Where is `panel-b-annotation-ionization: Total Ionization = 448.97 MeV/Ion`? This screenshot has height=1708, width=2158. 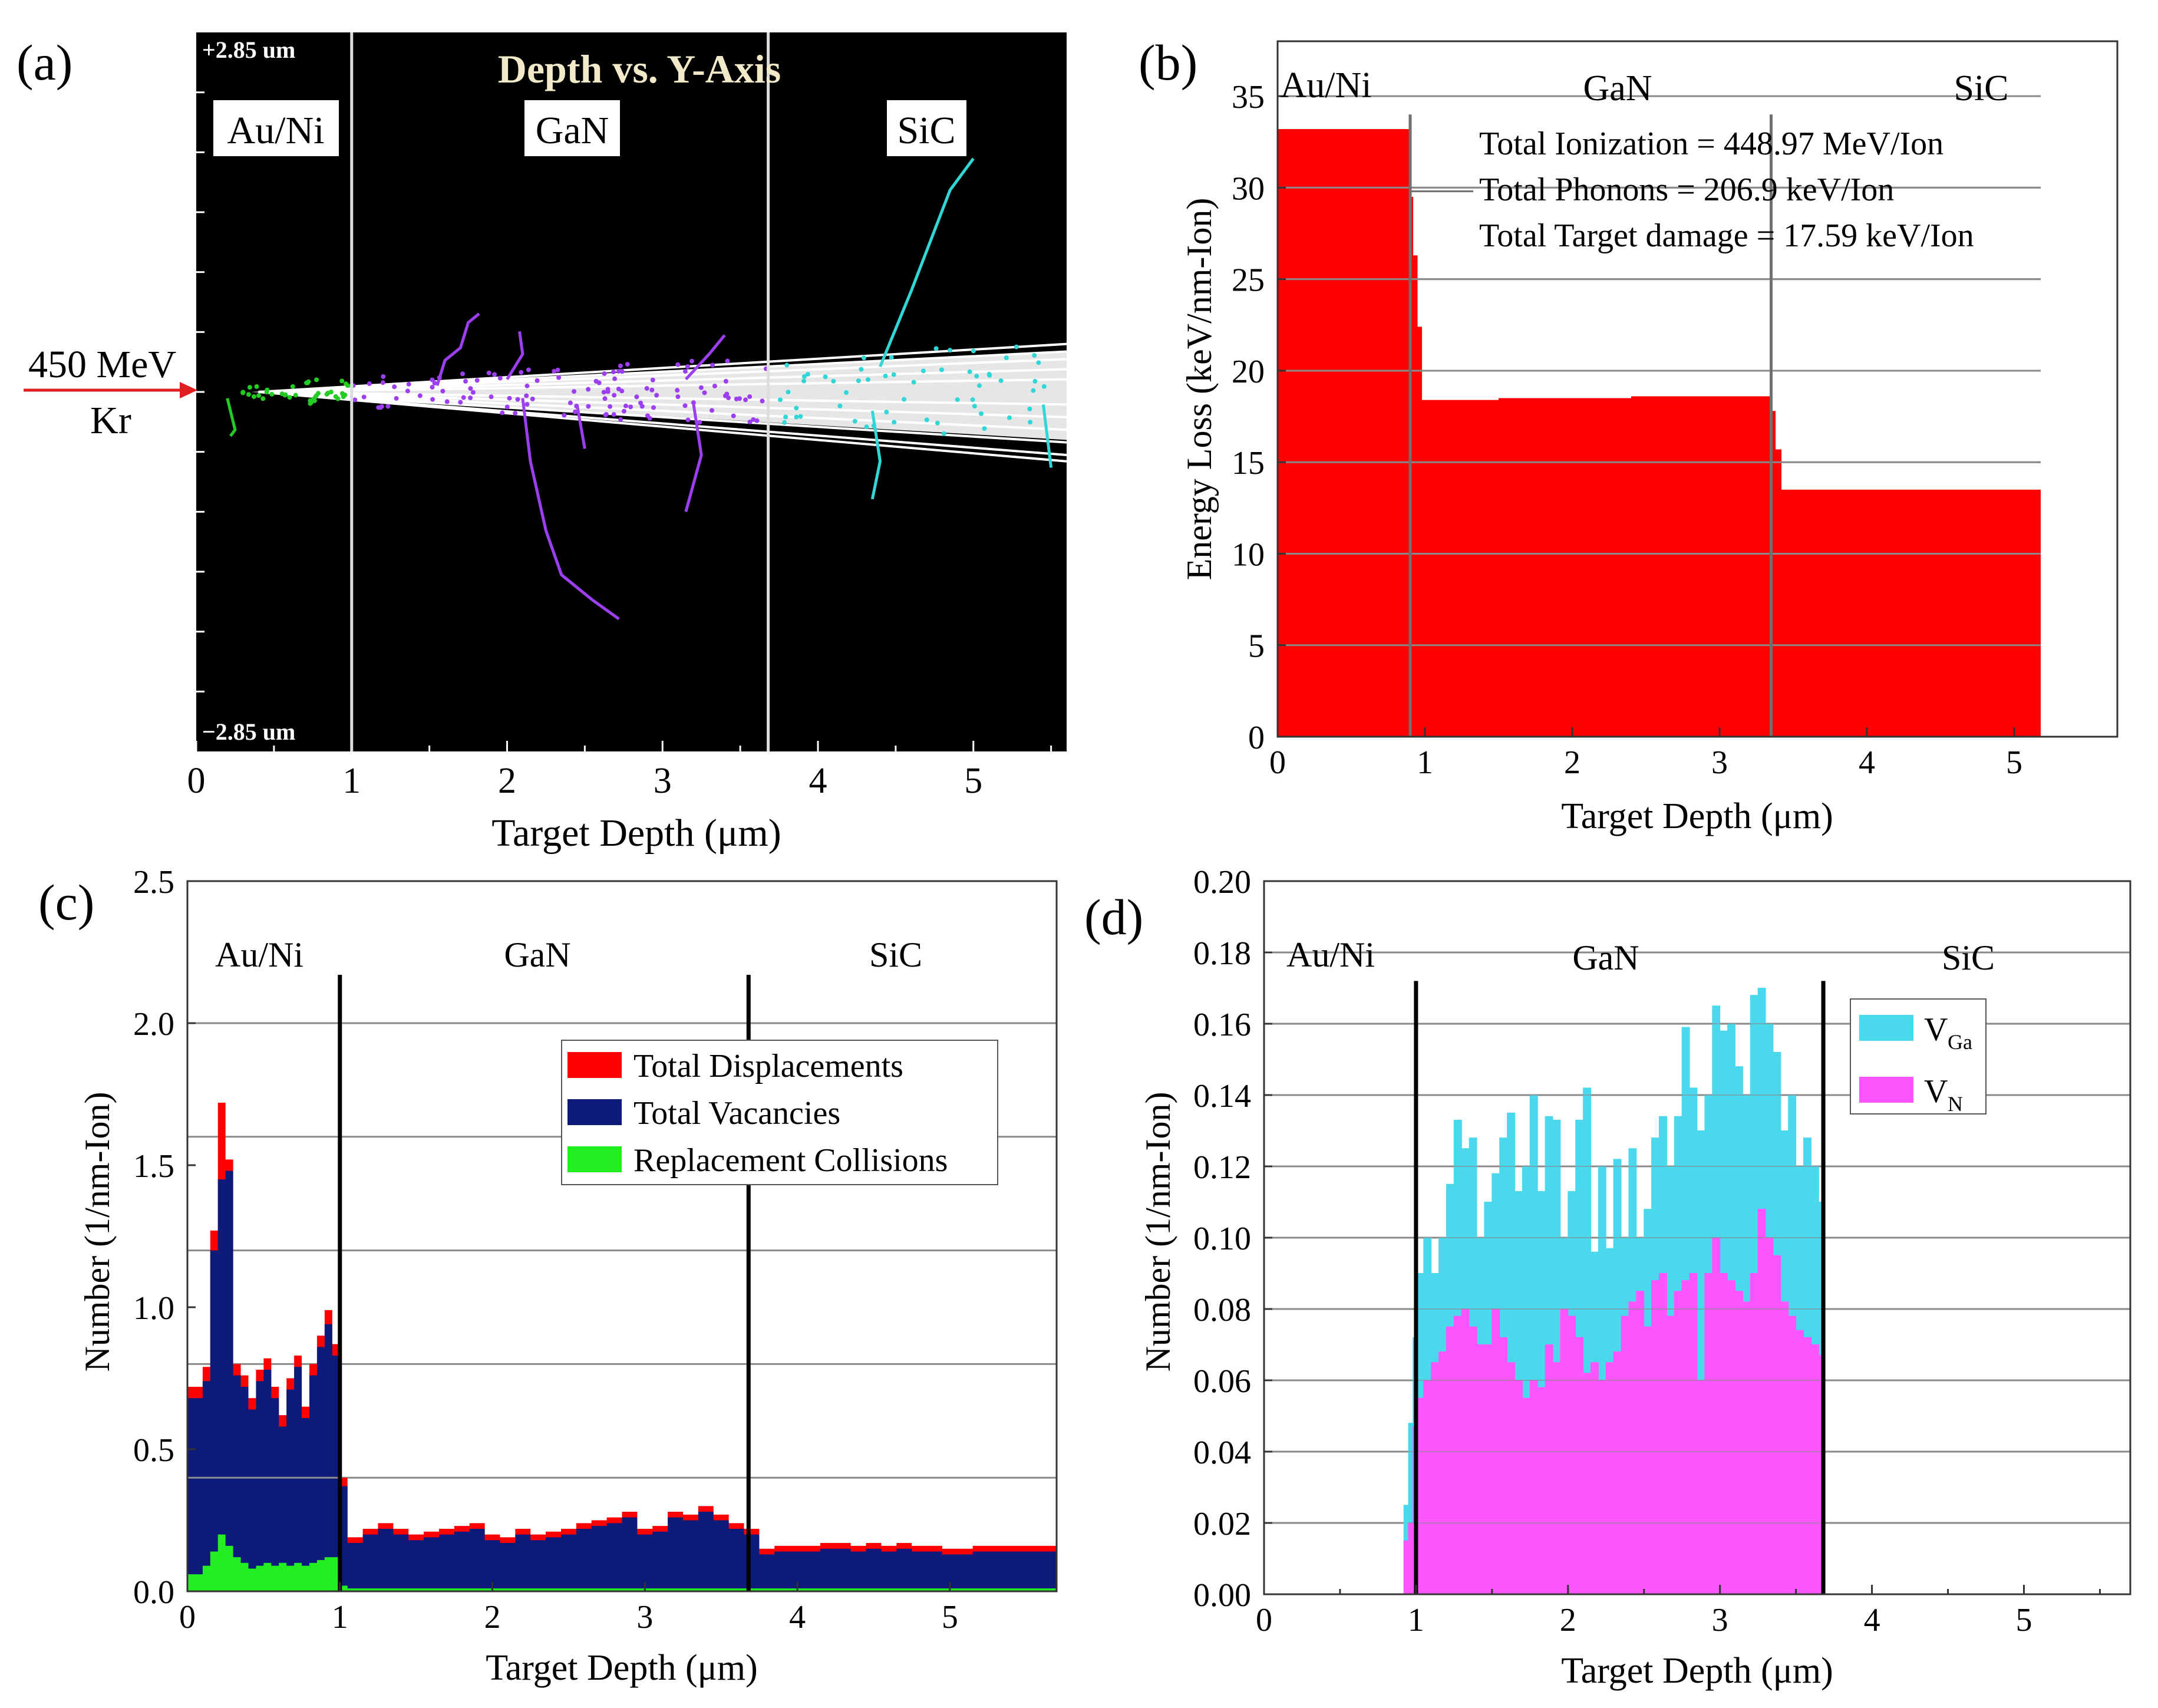
panel-b-annotation-ionization: Total Ionization = 448.97 MeV/Ion is located at coordinates (1711, 144).